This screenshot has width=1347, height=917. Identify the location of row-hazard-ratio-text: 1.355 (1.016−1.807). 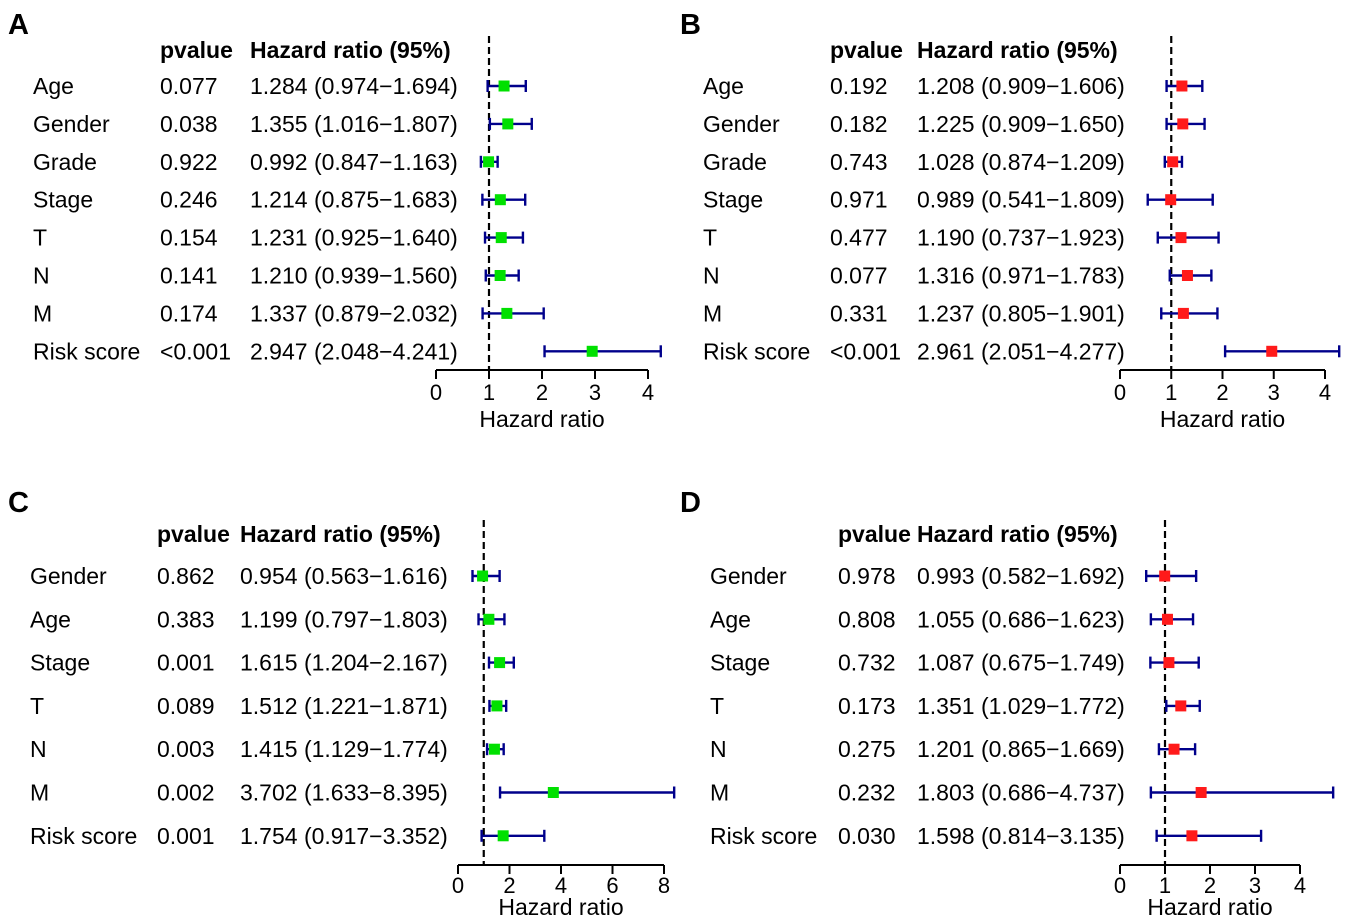
(354, 124).